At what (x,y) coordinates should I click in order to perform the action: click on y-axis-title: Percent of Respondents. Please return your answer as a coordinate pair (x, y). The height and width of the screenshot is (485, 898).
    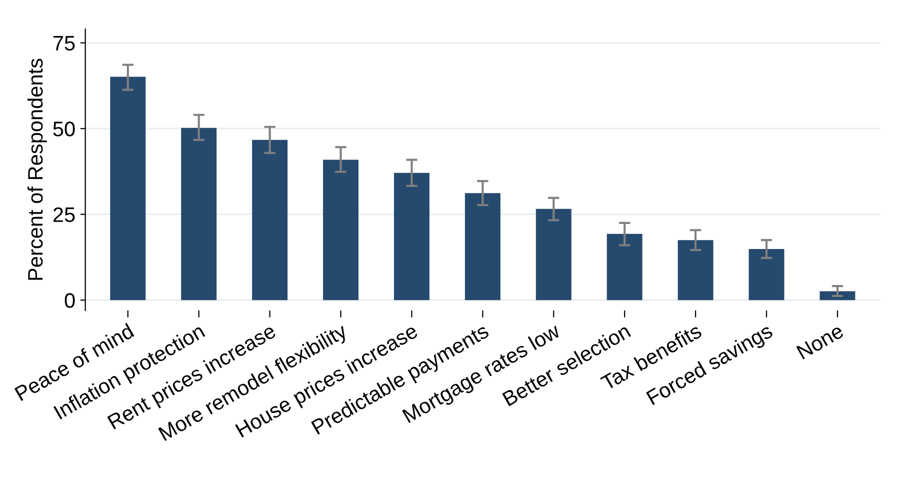
    Looking at the image, I should click on (37, 169).